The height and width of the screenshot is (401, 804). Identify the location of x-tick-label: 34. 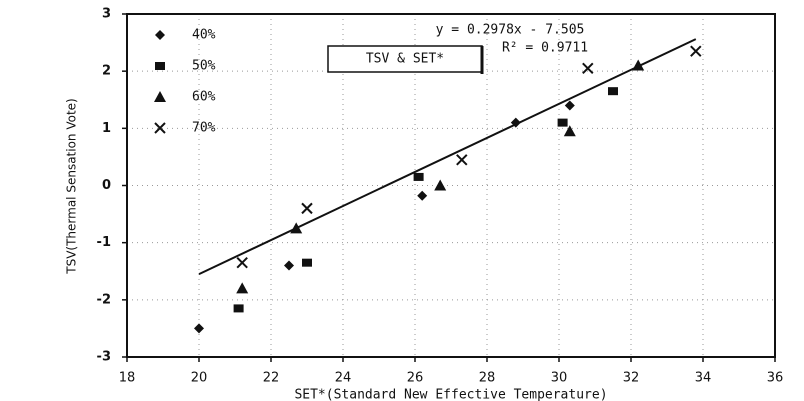
(703, 378).